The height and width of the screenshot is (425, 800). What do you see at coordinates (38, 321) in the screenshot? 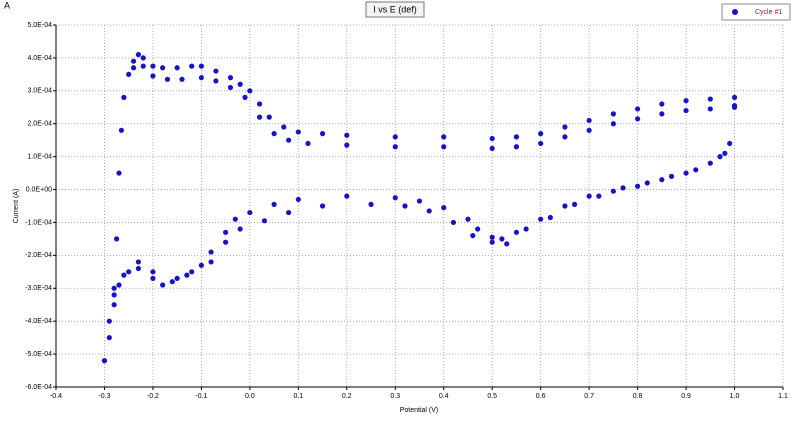
I see `y-tick-label: -4.0E-04` at bounding box center [38, 321].